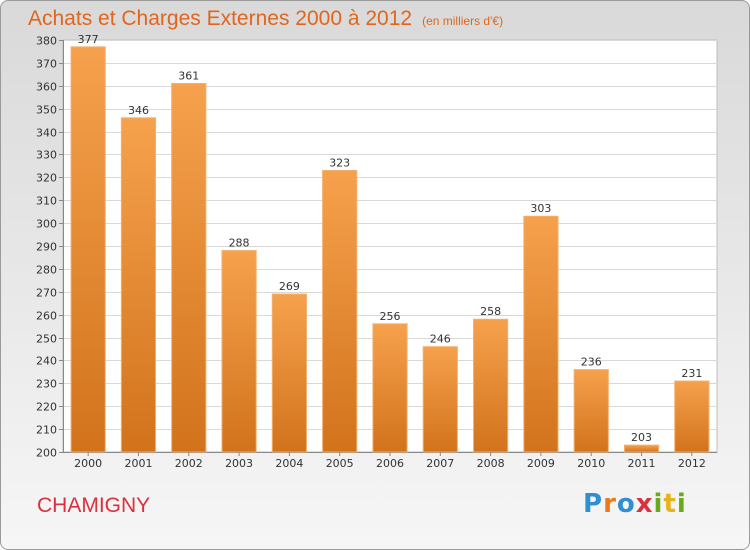  I want to click on chart-title-text: Achats et Charges Externes 2000 à 2012, so click(220, 18).